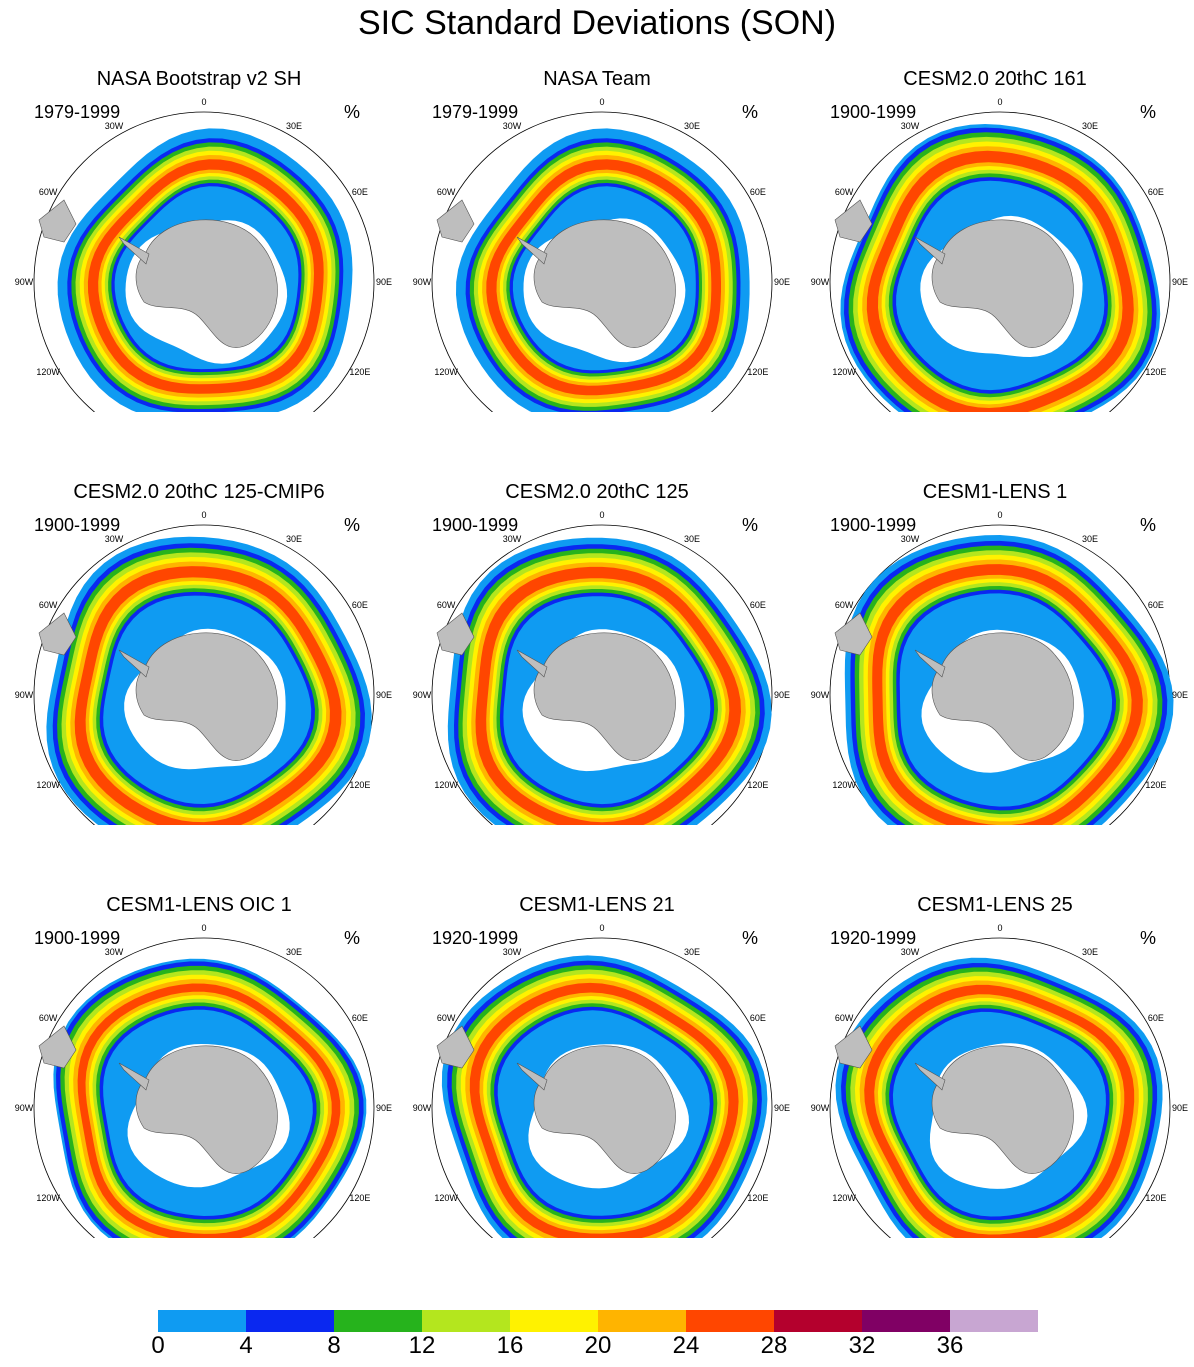 This screenshot has width=1194, height=1367. I want to click on panel-years: 1979-1999, so click(77, 112).